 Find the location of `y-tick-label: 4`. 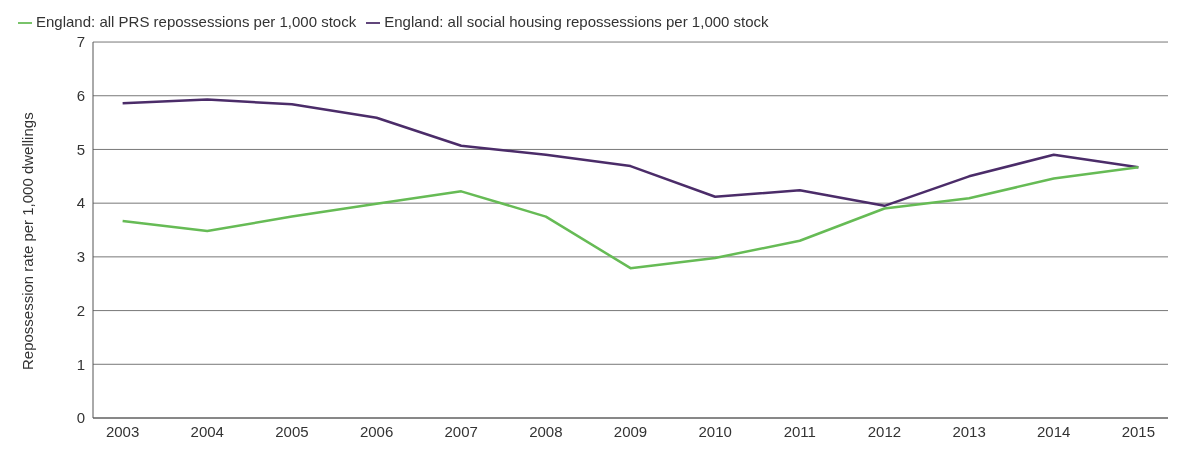

y-tick-label: 4 is located at coordinates (80, 203).